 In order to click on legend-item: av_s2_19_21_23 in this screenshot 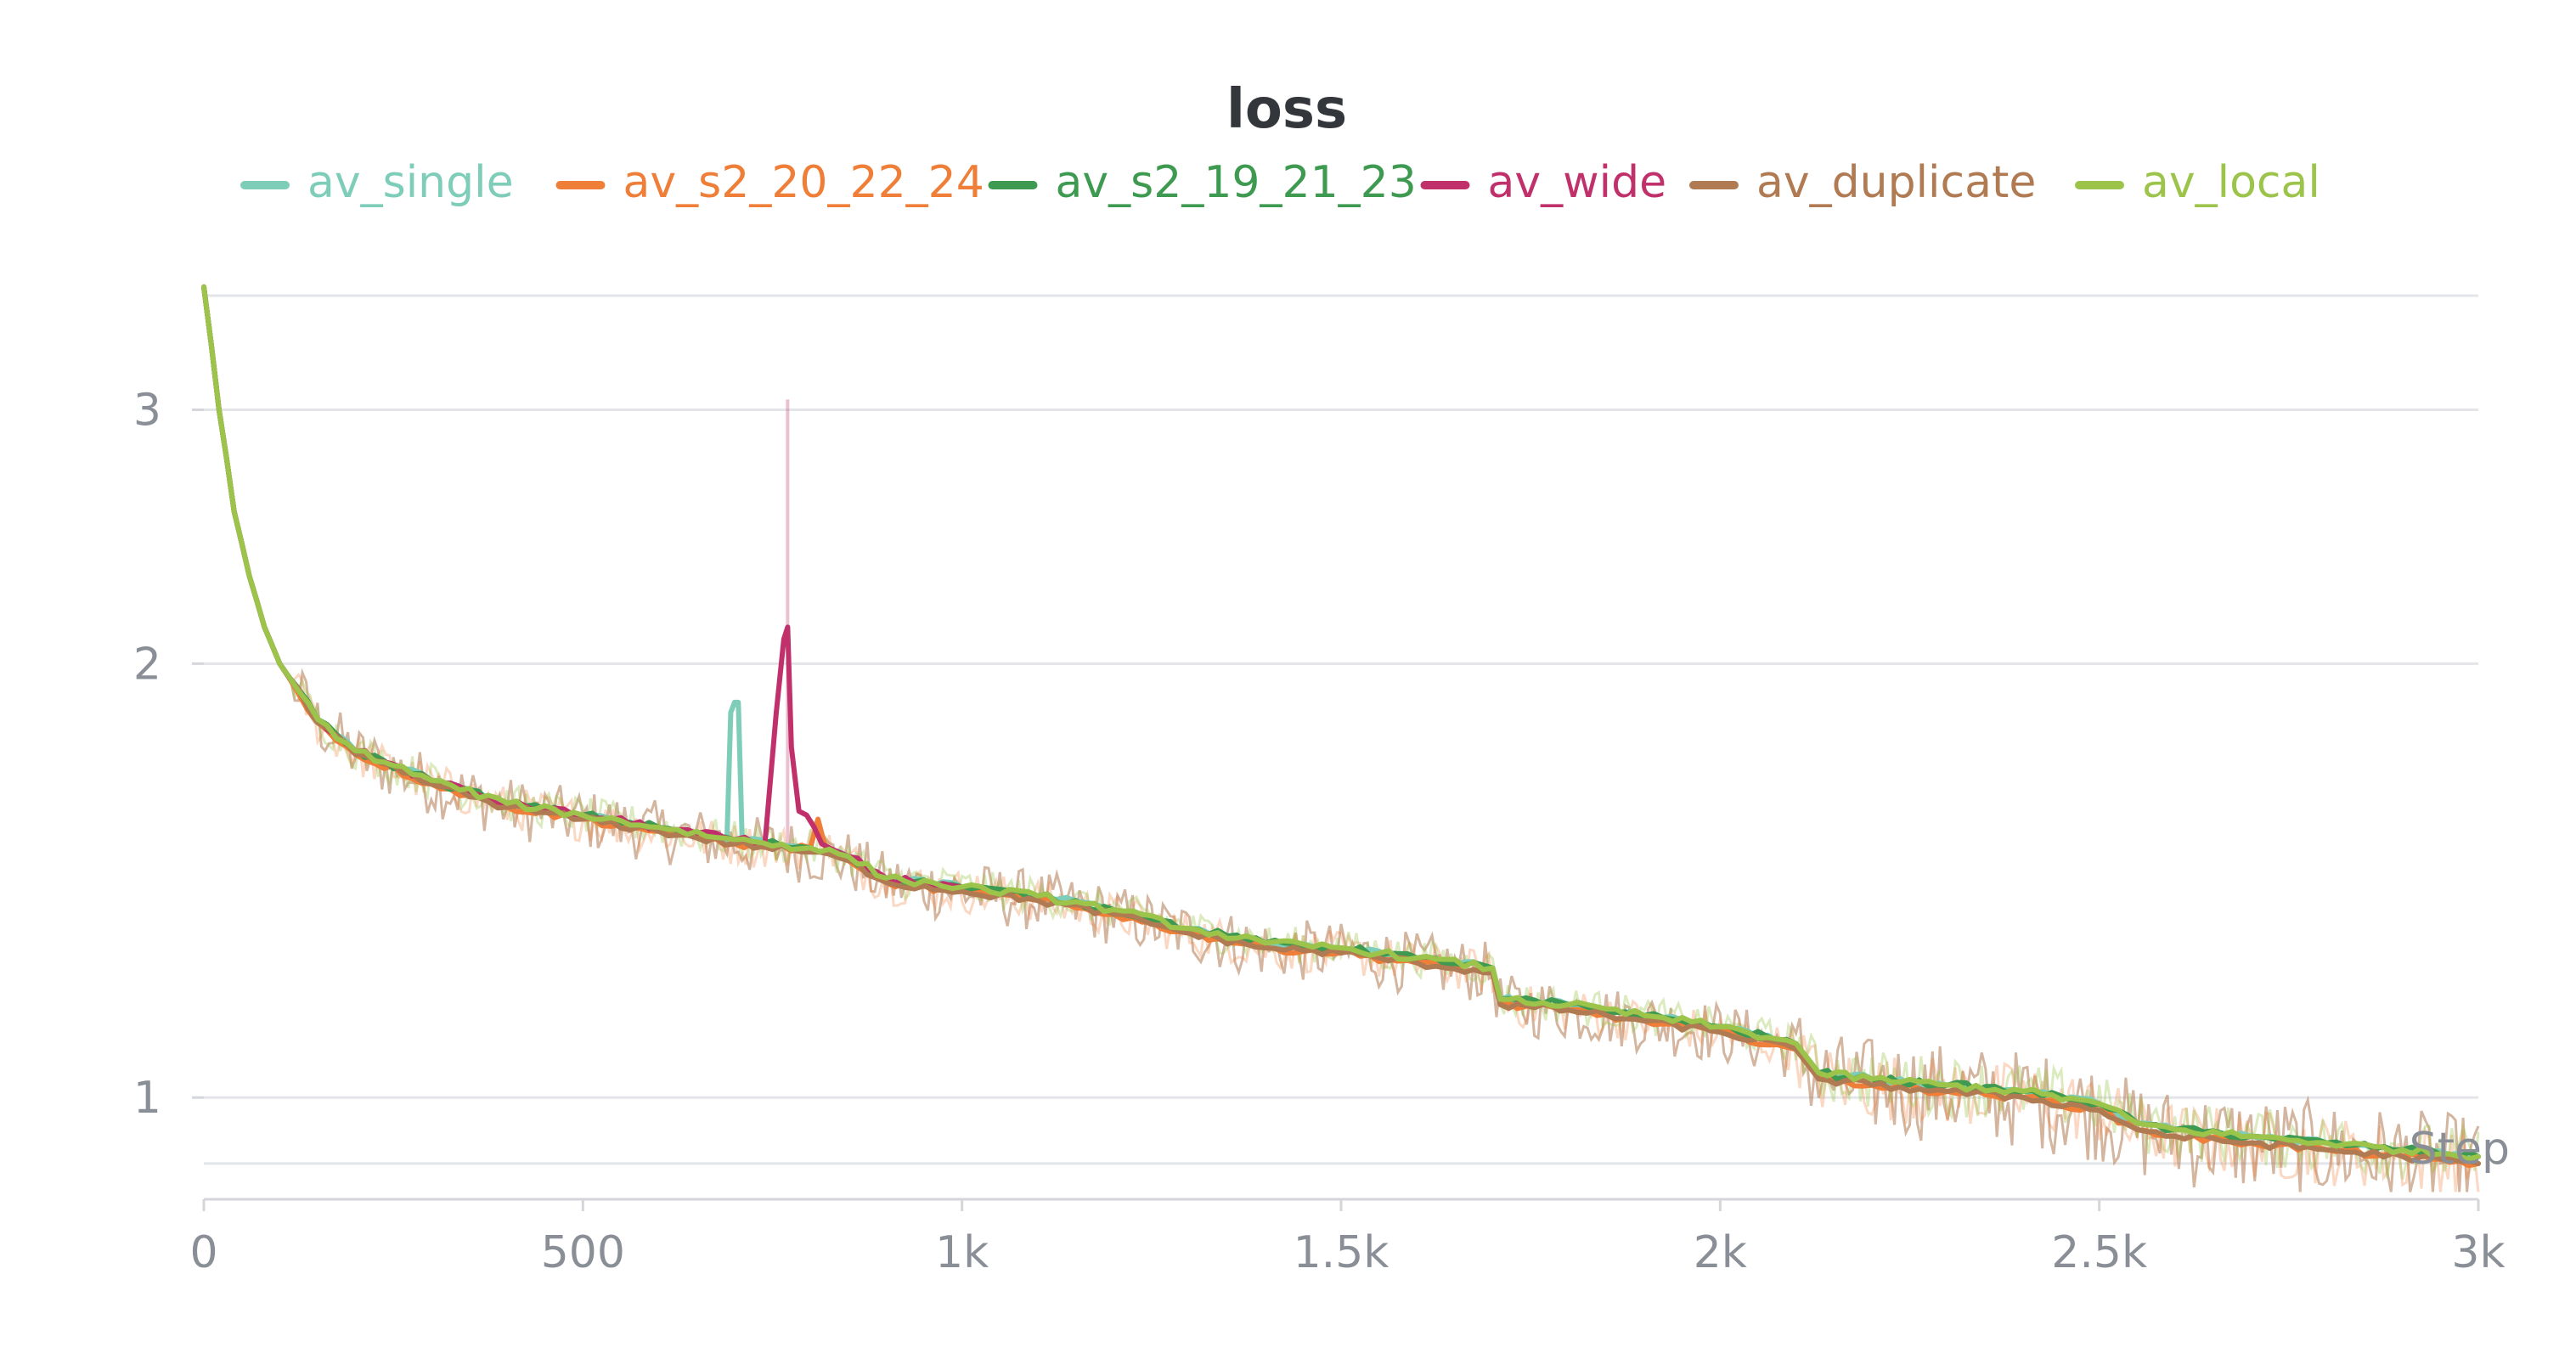, I will do `click(1202, 183)`.